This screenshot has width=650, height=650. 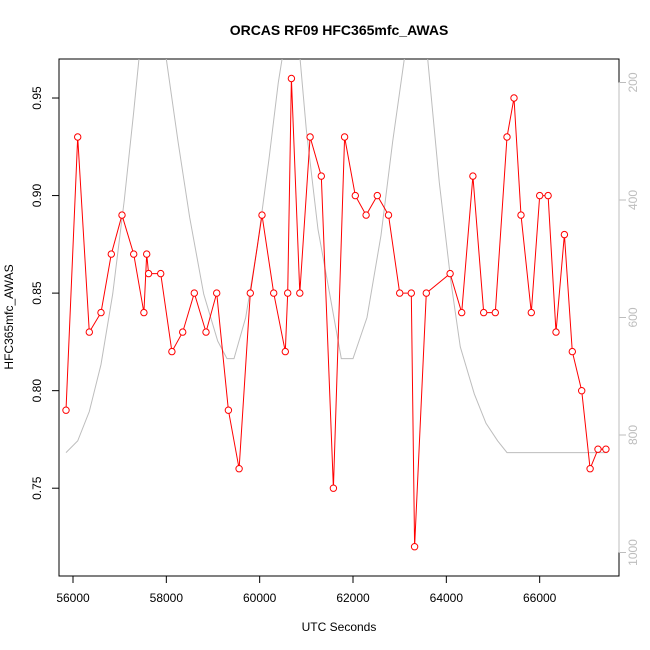 I want to click on x-tick-label: 60000, so click(x=260, y=598).